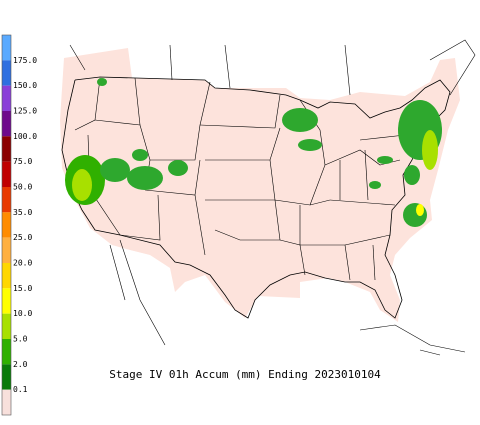 The width and height of the screenshot is (480, 425). What do you see at coordinates (25, 111) in the screenshot?
I see `legend-label: 125.0` at bounding box center [25, 111].